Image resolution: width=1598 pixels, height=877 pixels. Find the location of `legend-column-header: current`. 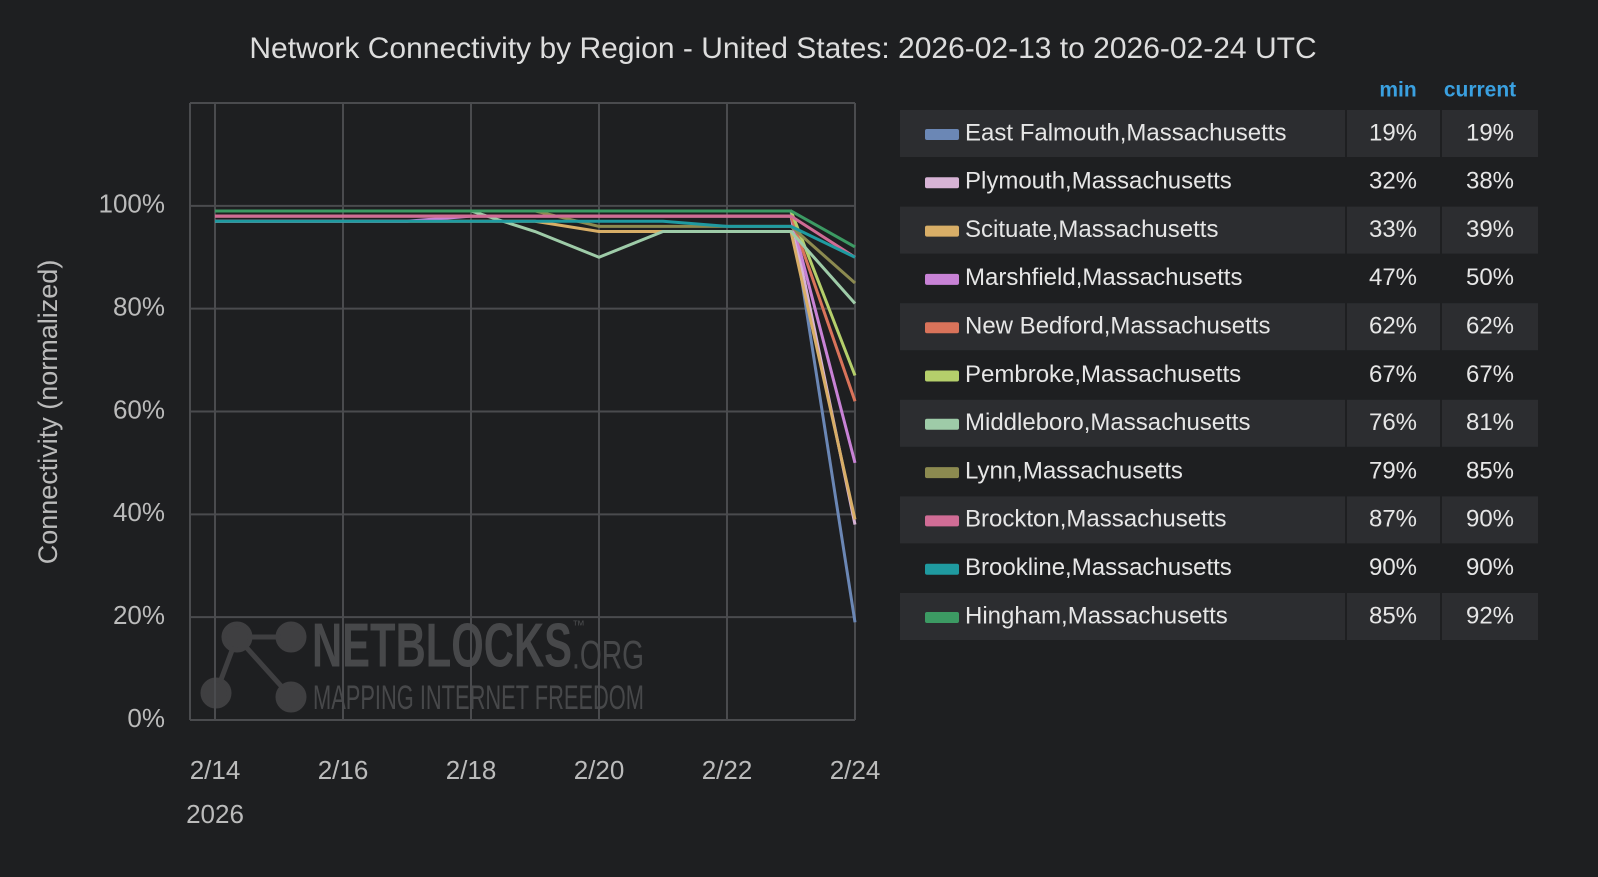

legend-column-header: current is located at coordinates (1480, 90).